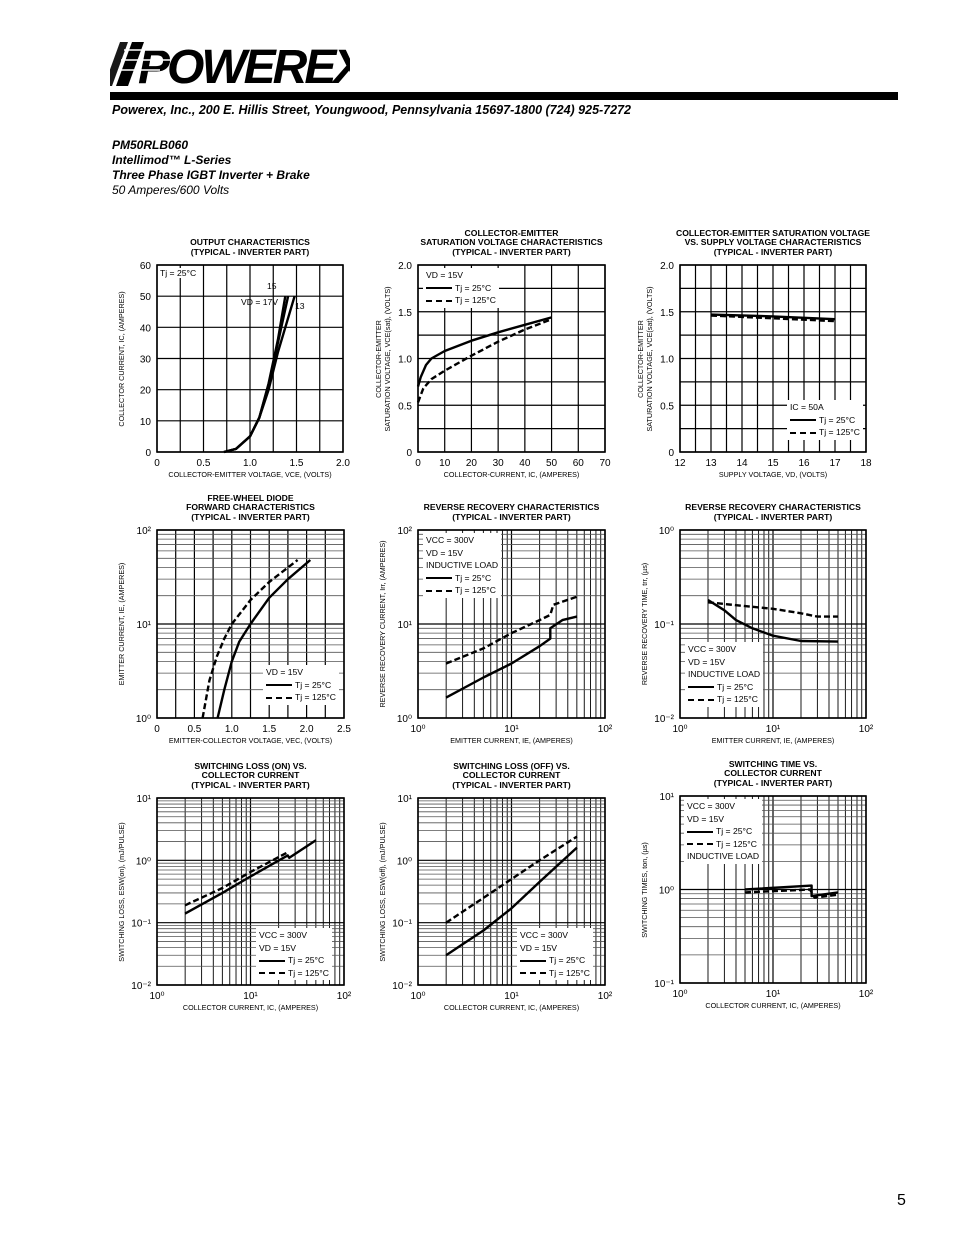 The height and width of the screenshot is (1235, 954). Describe the element at coordinates (804, 463) in the screenshot. I see `x-tick-label: 16` at that location.